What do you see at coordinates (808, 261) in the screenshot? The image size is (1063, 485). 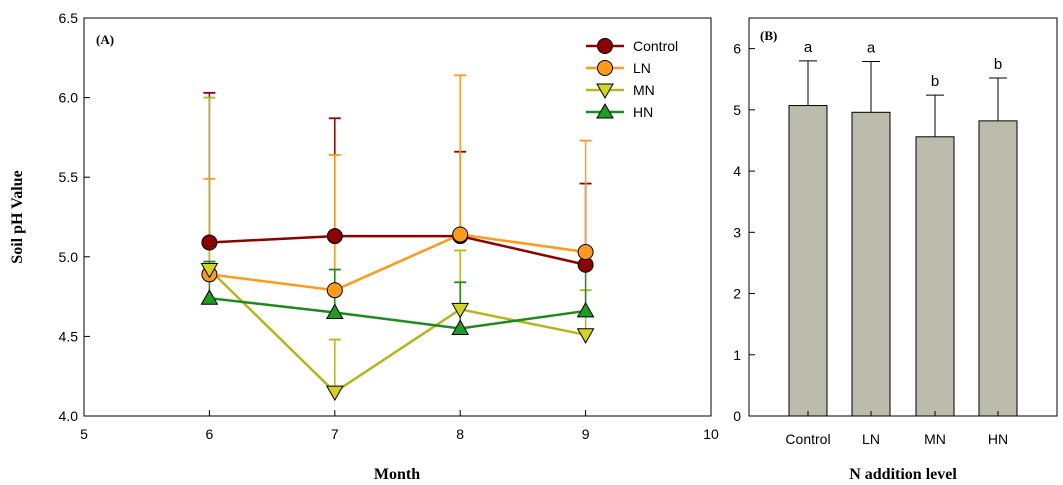 I see `bar-control` at bounding box center [808, 261].